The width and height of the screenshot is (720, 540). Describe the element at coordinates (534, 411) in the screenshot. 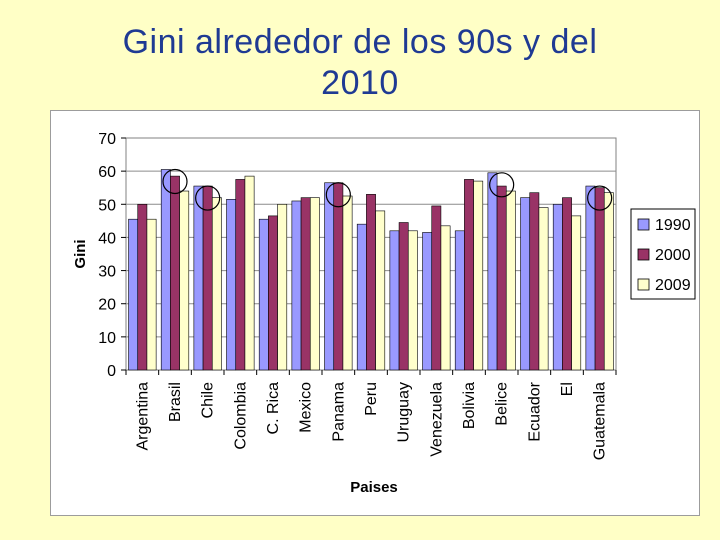

I see `x-category-label: Ecuador` at that location.